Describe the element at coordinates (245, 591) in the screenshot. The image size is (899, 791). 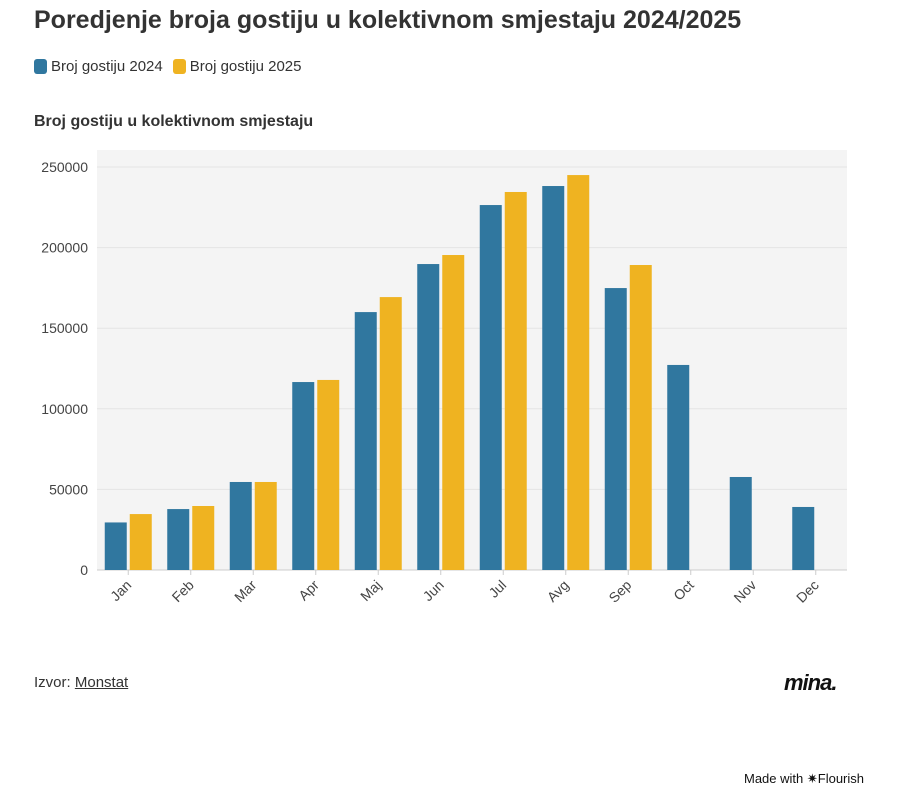
I see `x-tick-label: Mar` at that location.